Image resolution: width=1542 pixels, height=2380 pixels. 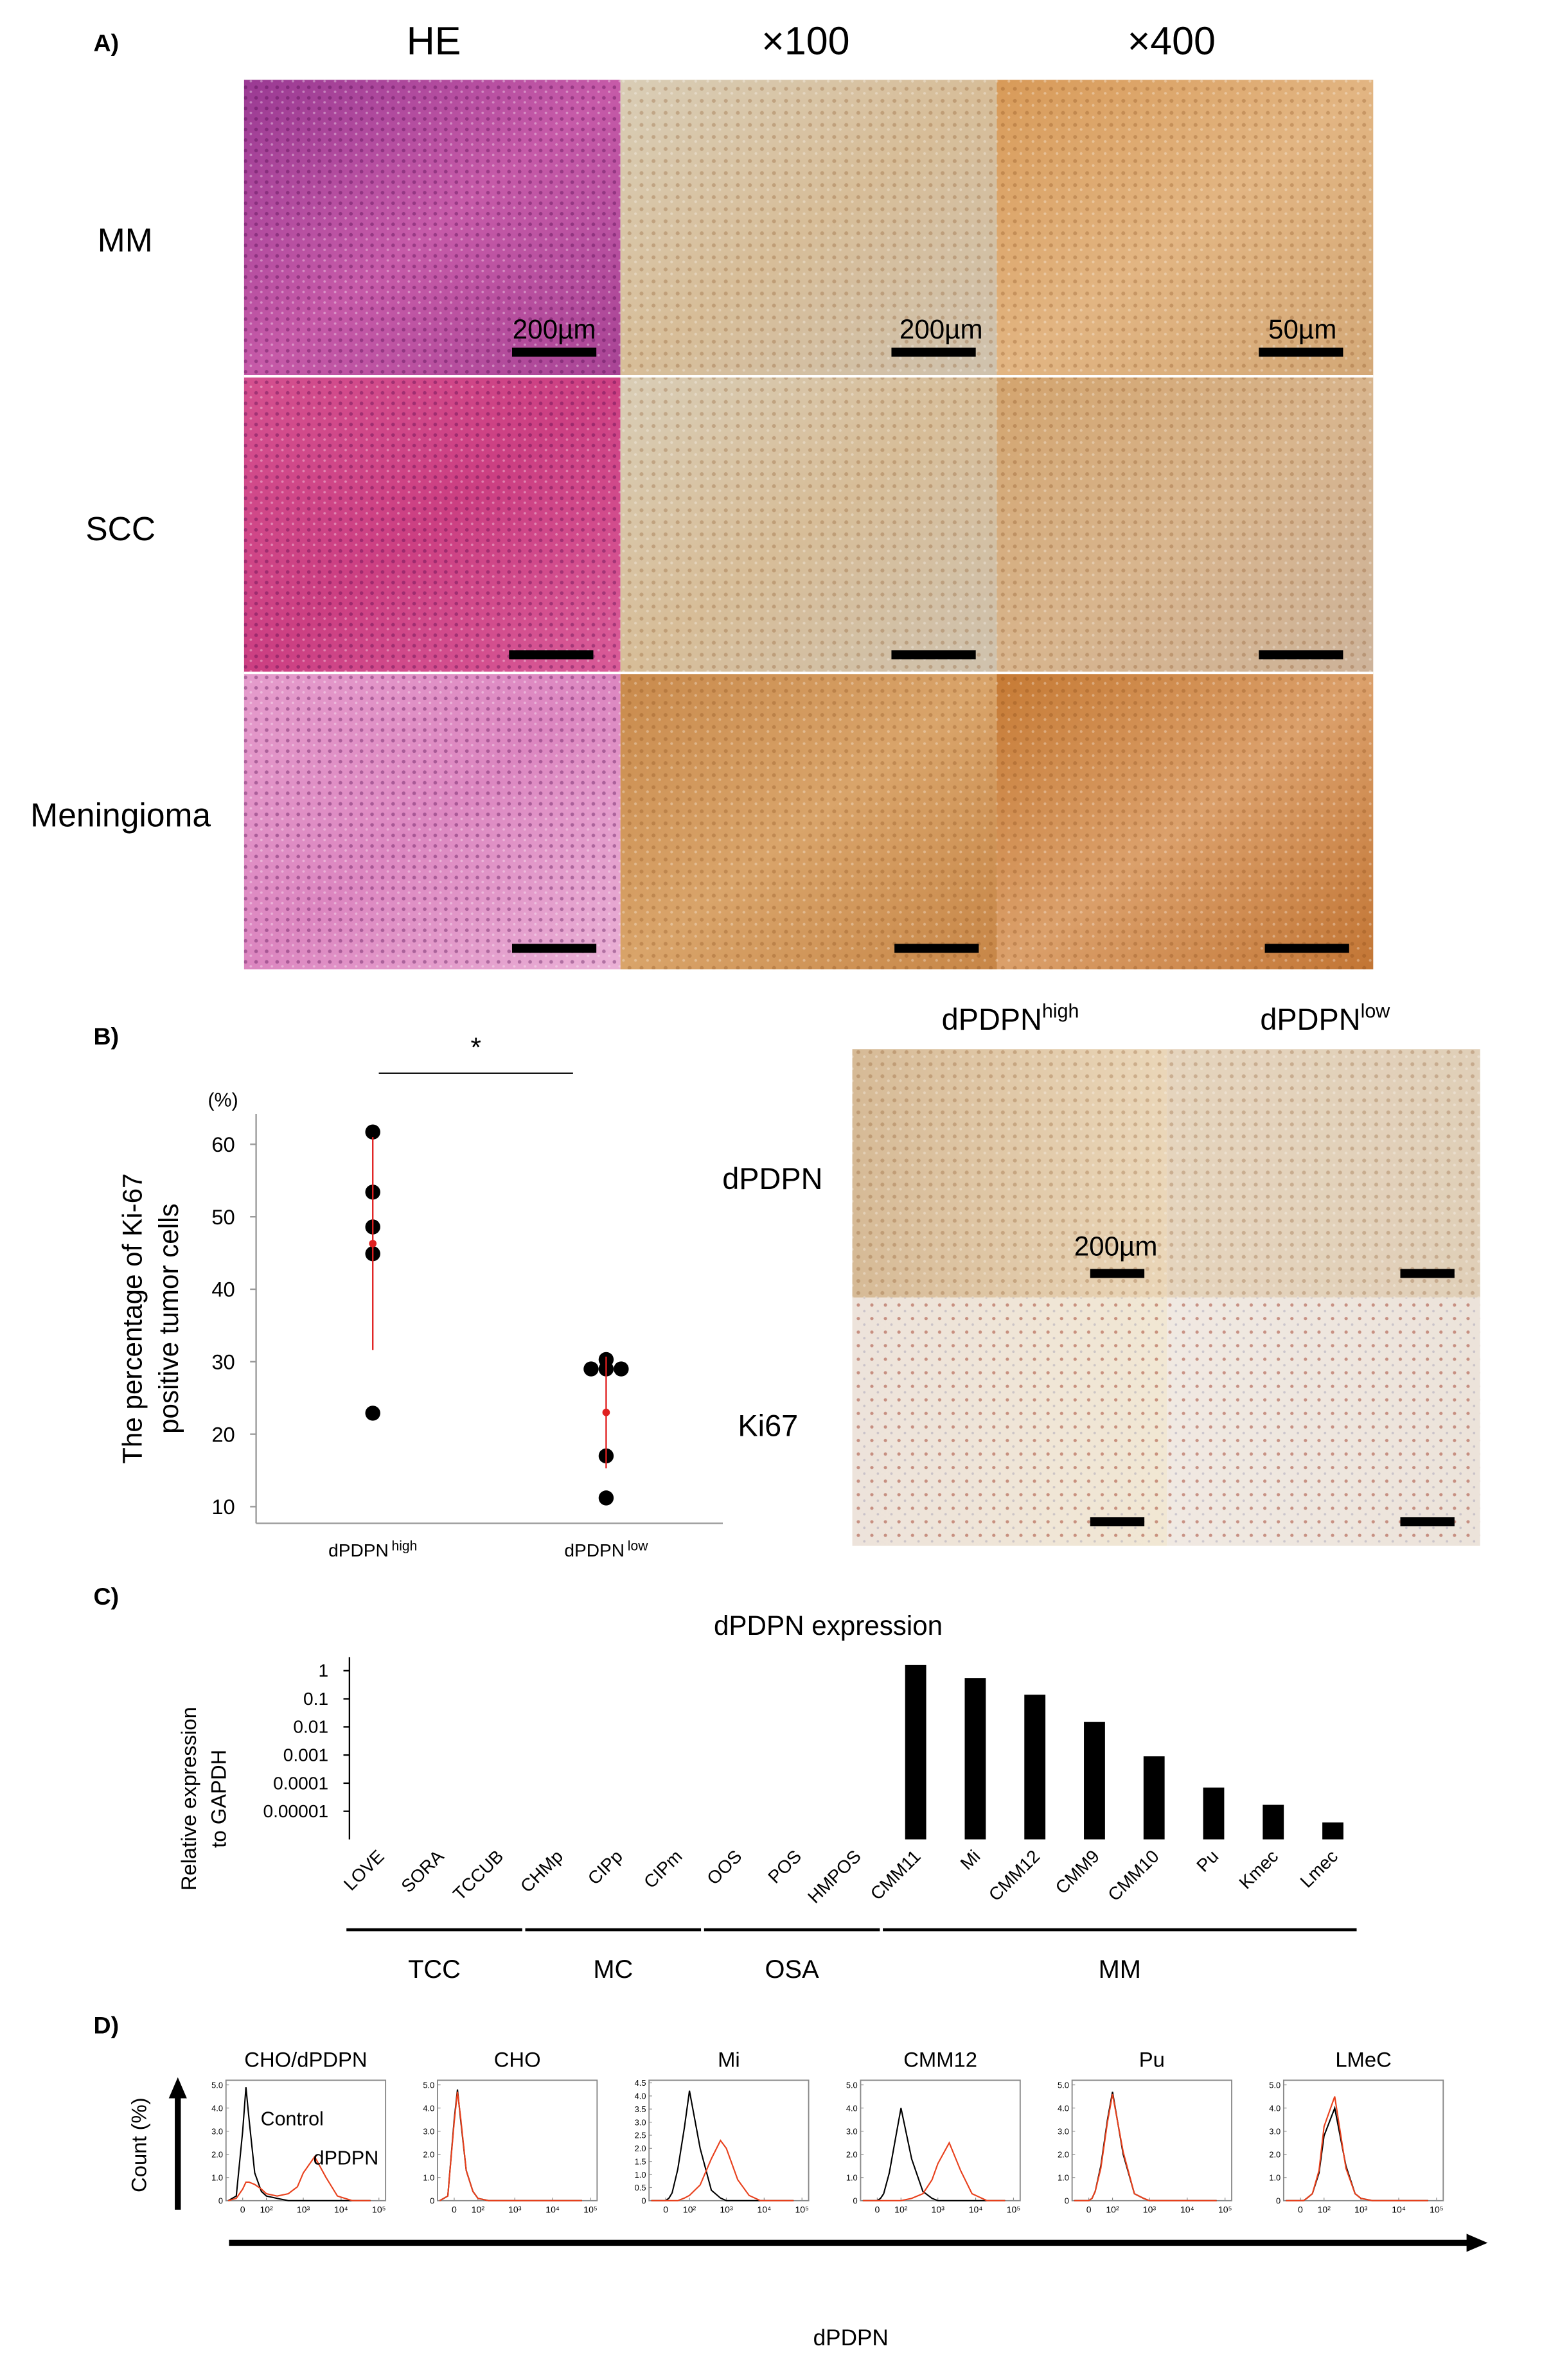 I want to click on row-label: MM, so click(x=125, y=239).